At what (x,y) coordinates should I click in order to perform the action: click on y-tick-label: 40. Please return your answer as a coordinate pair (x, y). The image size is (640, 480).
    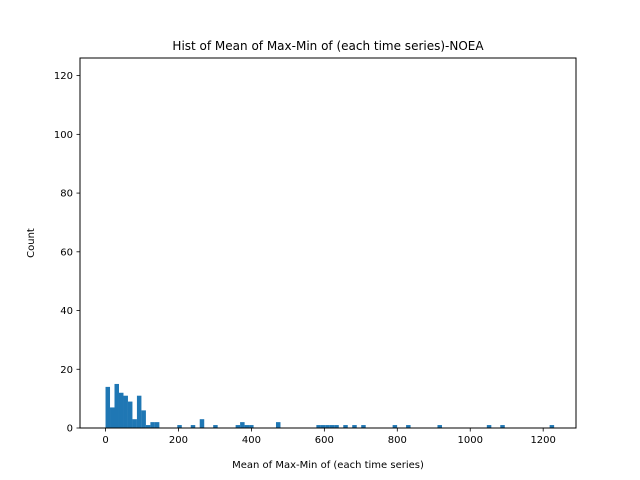
    Looking at the image, I should click on (66, 311).